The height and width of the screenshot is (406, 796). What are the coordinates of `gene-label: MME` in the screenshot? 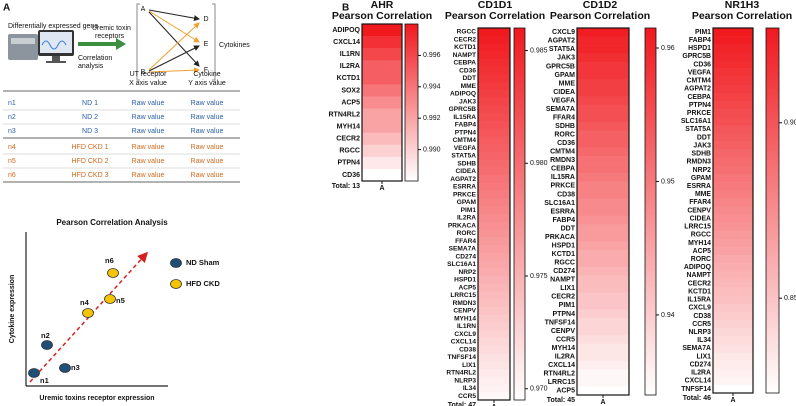 It's located at (567, 83).